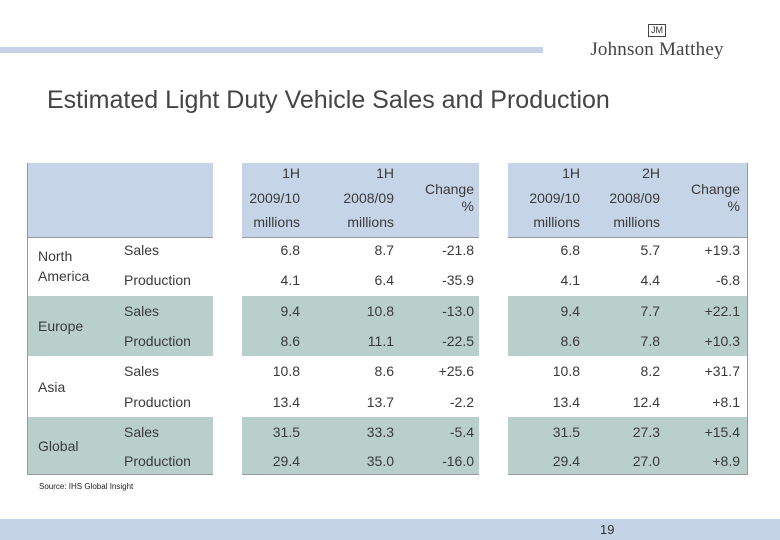  Describe the element at coordinates (458, 280) in the screenshot. I see `value-cell: -35.9` at that location.